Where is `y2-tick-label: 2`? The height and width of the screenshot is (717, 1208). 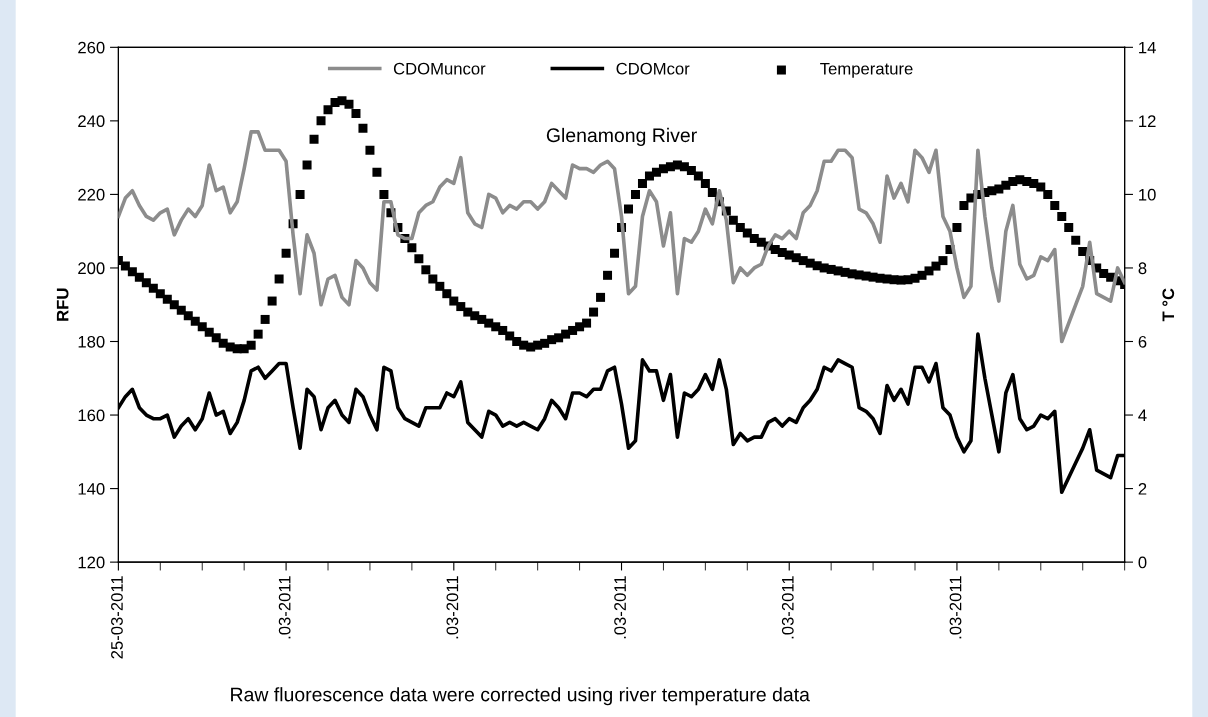
y2-tick-label: 2 is located at coordinates (1142, 488).